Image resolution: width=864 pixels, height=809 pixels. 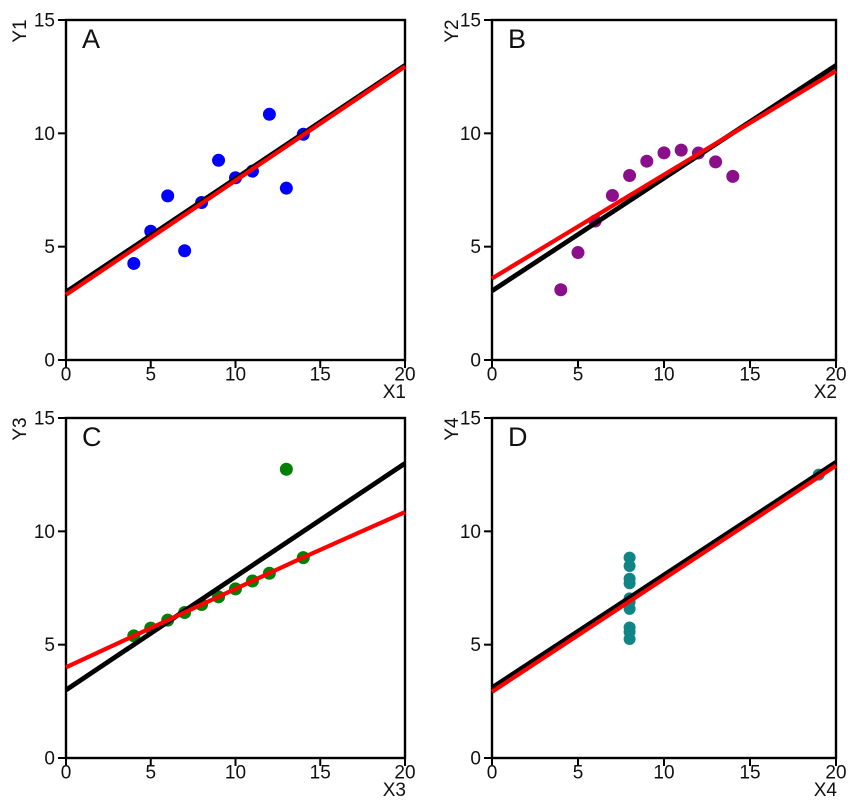 I want to click on panel-label: C, so click(x=92, y=437).